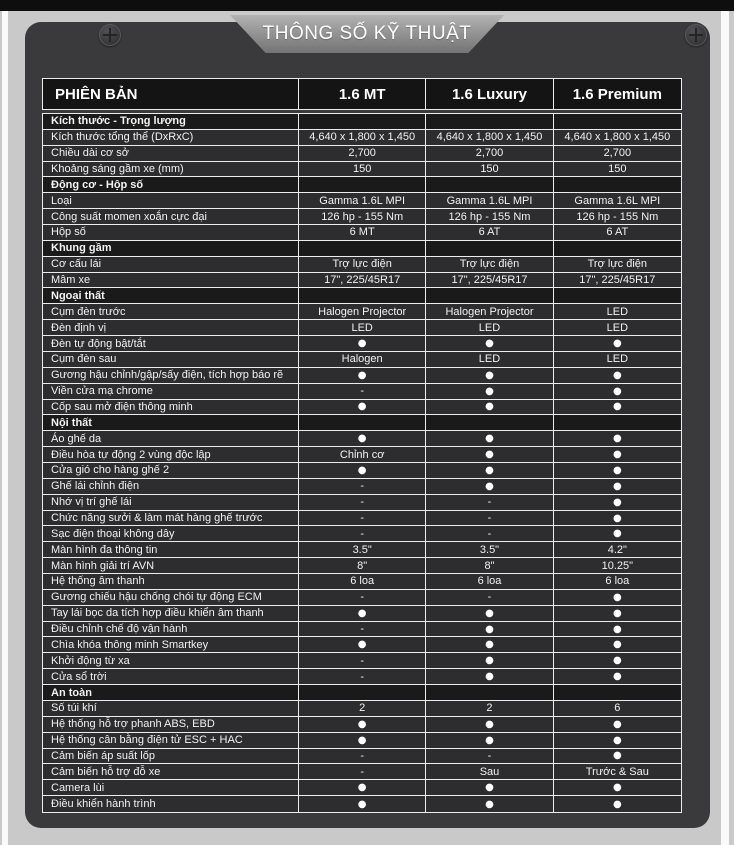 This screenshot has height=845, width=734. Describe the element at coordinates (617, 708) in the screenshot. I see `row-value: 6` at that location.